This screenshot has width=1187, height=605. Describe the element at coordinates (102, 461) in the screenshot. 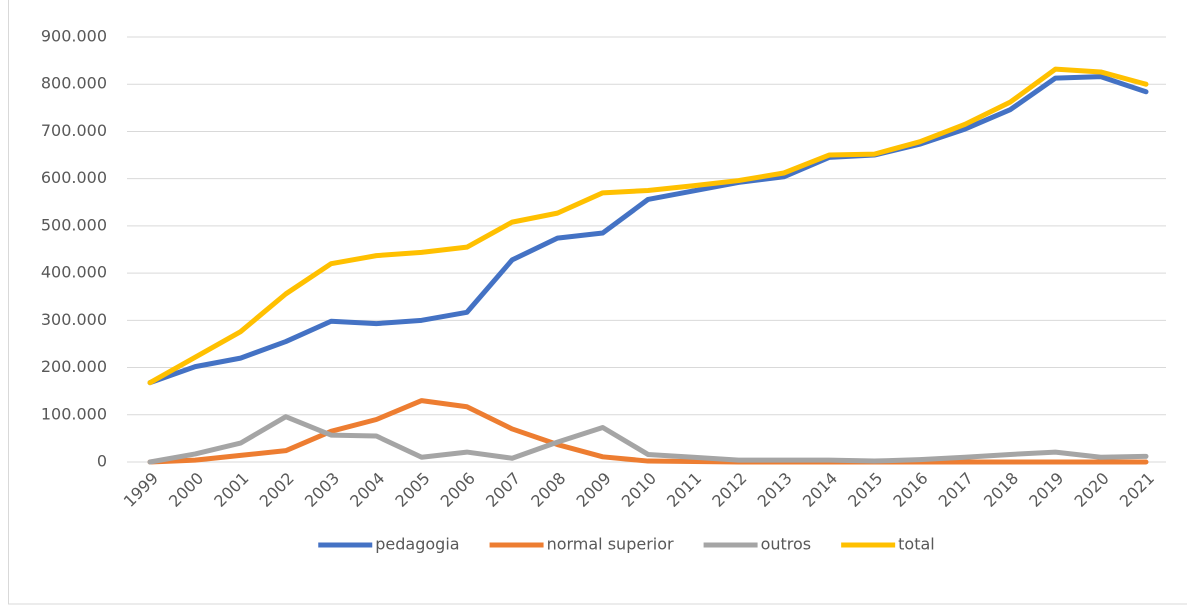

I see `y-tick-label: 0` at that location.